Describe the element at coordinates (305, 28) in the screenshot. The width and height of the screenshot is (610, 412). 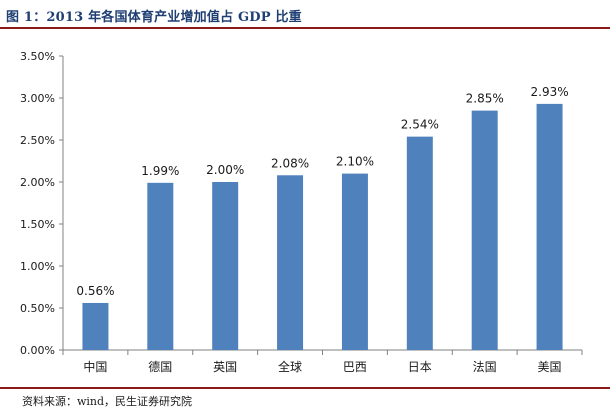
I see `title-rule` at that location.